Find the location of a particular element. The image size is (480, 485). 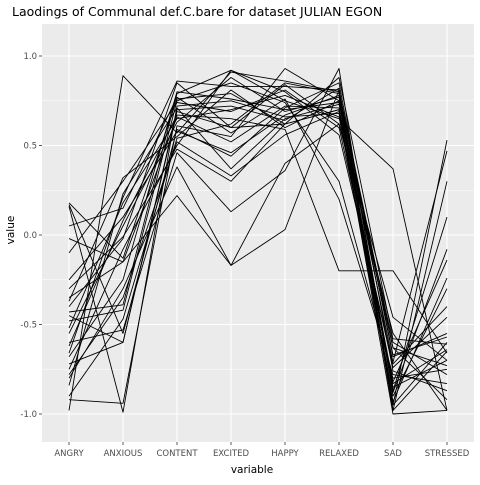

y-tick-label: 0.0 is located at coordinates (30, 236).